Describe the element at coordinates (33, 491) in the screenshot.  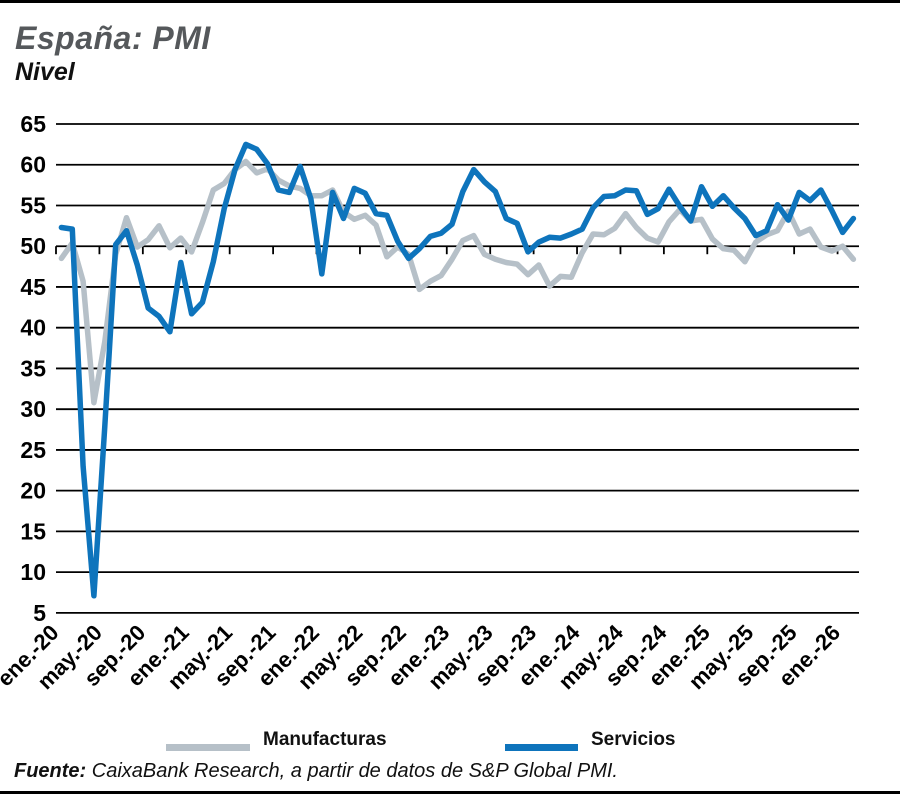
I see `y-tick-label-20: 20` at that location.